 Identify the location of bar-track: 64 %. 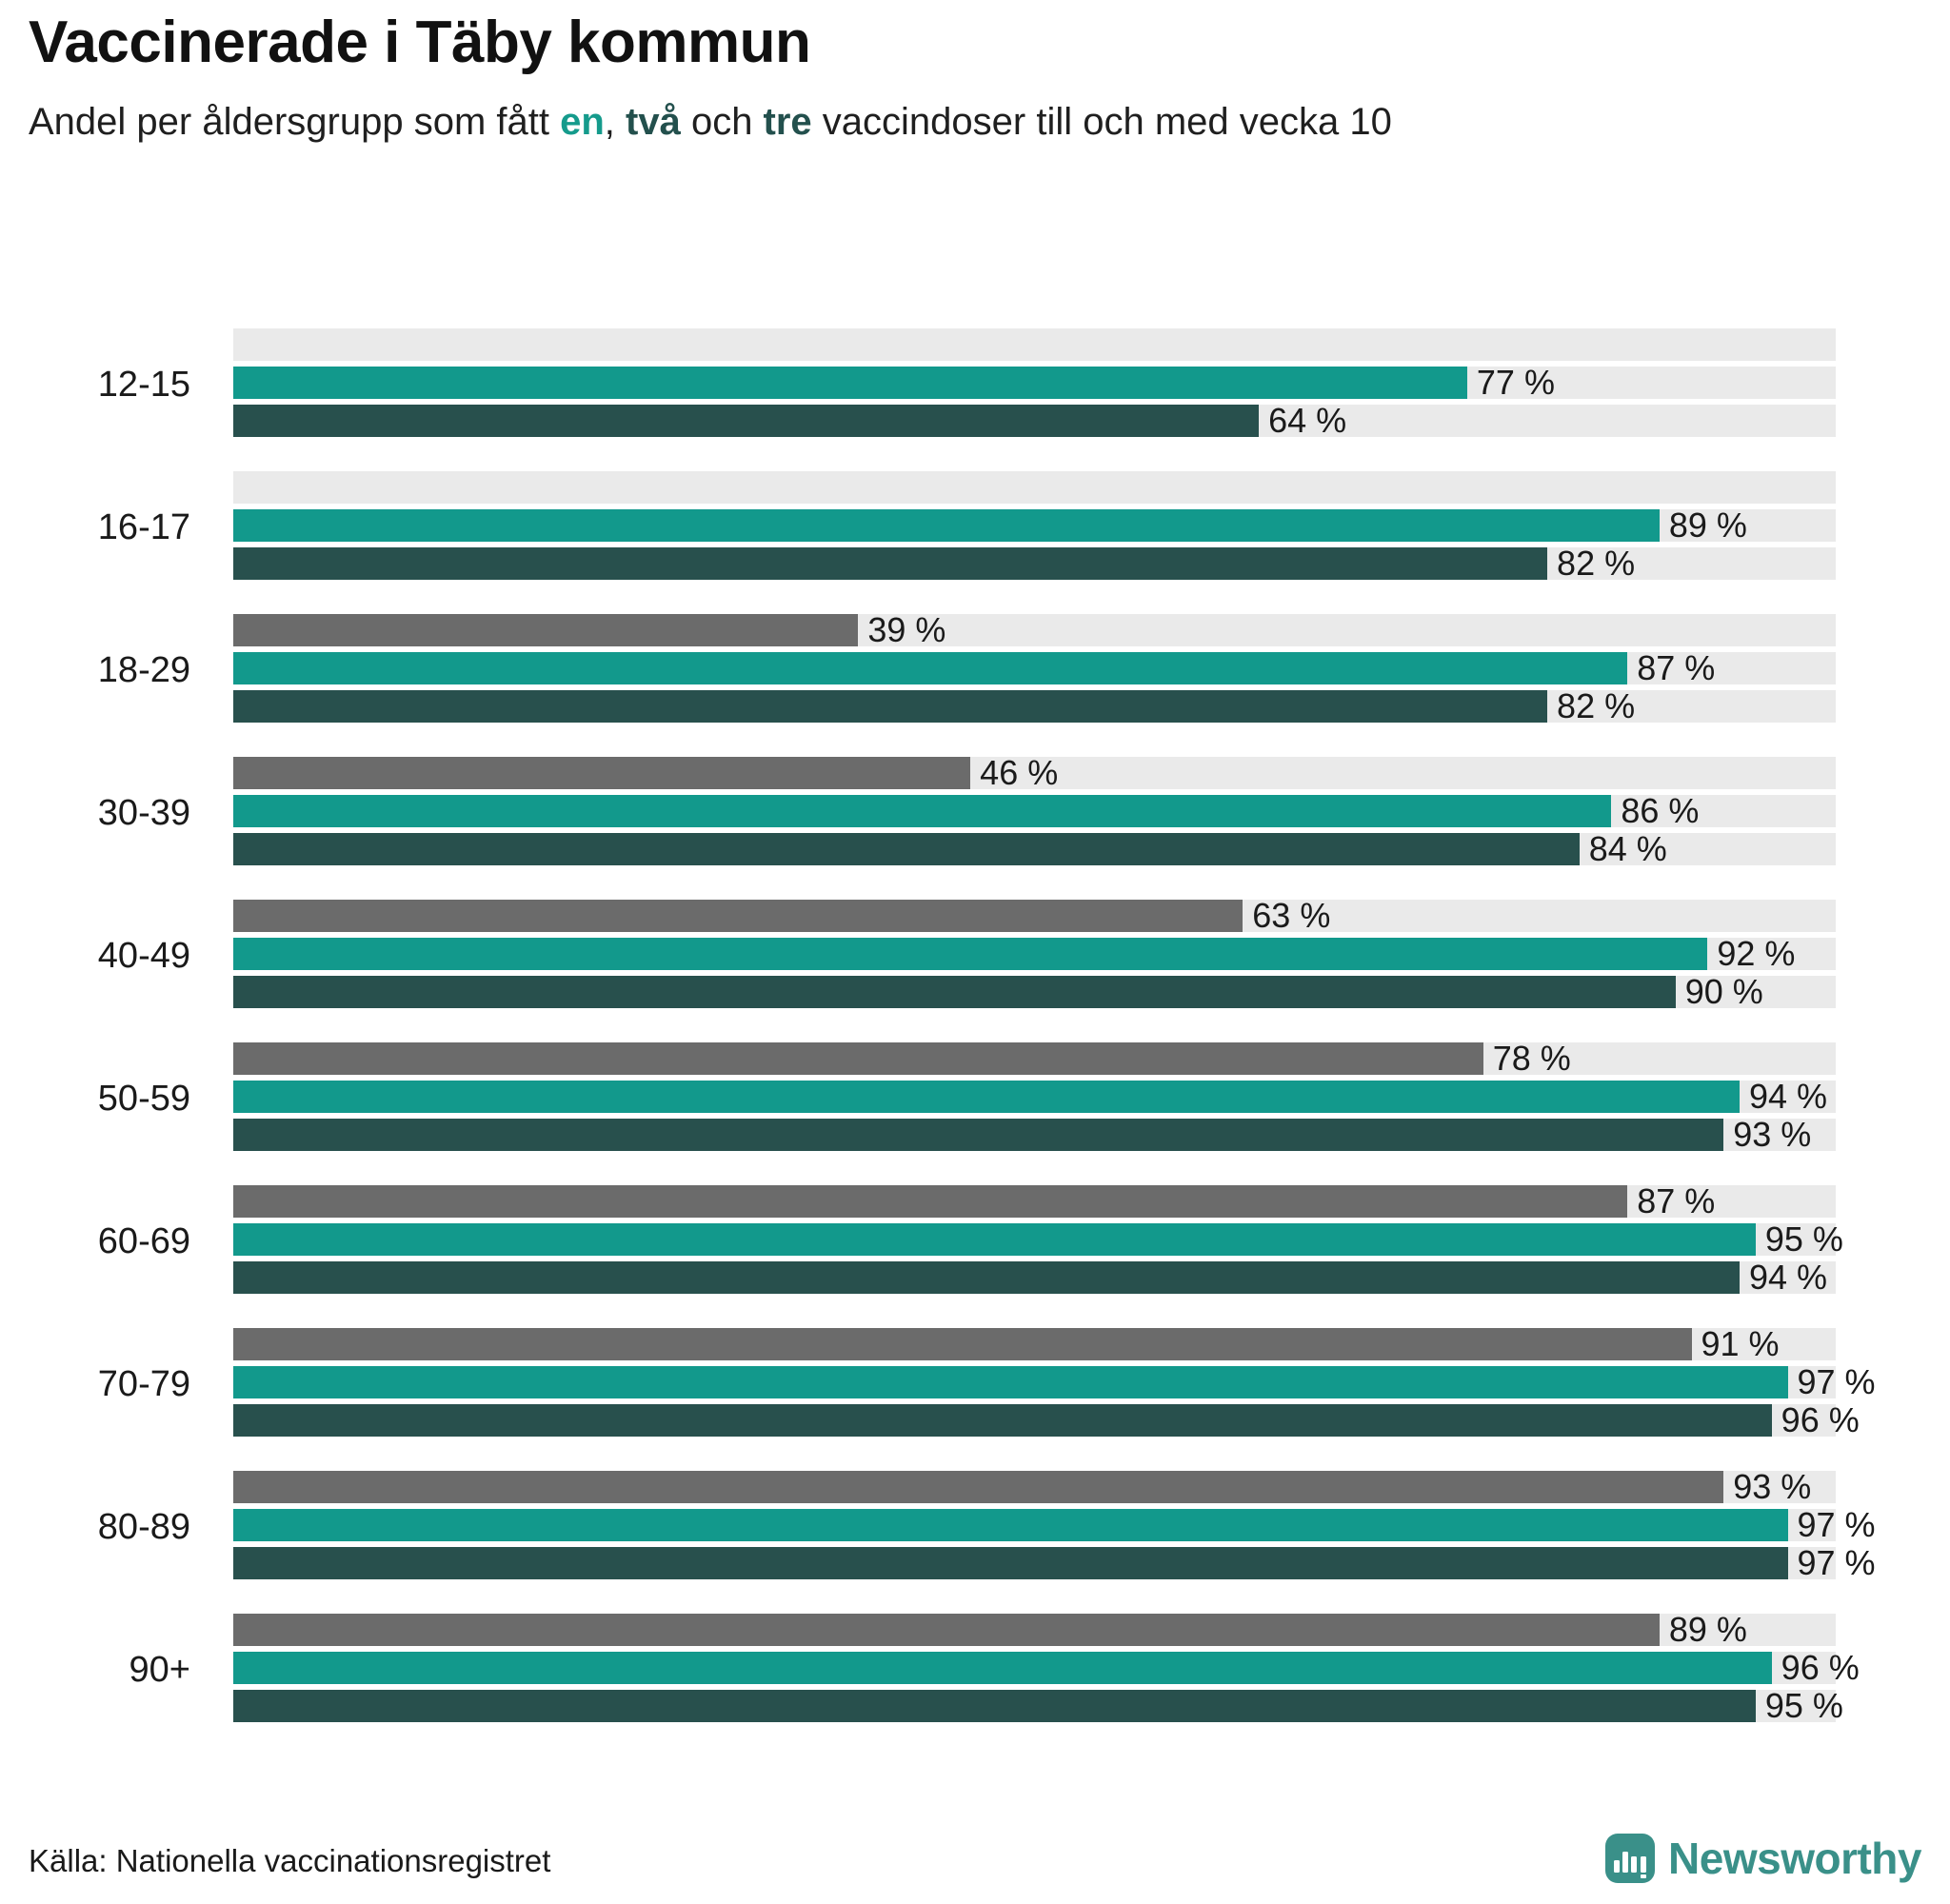
(1034, 420).